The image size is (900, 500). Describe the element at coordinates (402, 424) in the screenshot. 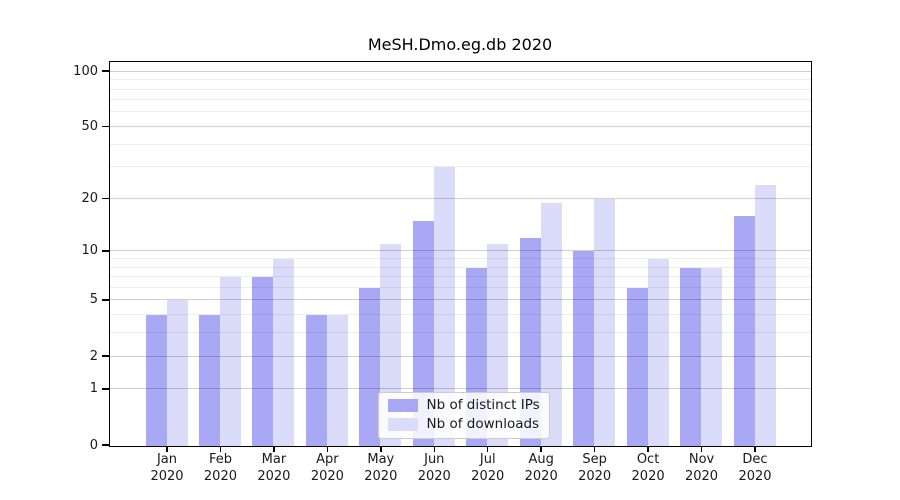

I see `legend-swatch-downloads` at that location.